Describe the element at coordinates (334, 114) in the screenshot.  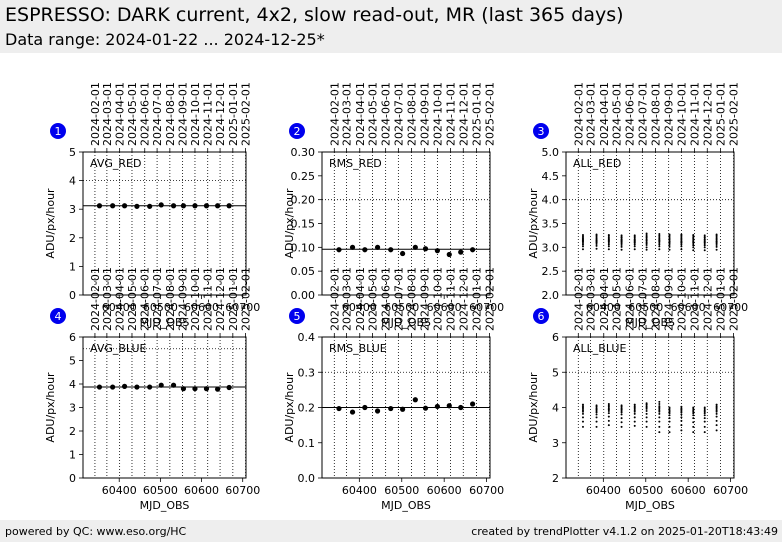
I see `top-date-label: 2024-02-01` at that location.